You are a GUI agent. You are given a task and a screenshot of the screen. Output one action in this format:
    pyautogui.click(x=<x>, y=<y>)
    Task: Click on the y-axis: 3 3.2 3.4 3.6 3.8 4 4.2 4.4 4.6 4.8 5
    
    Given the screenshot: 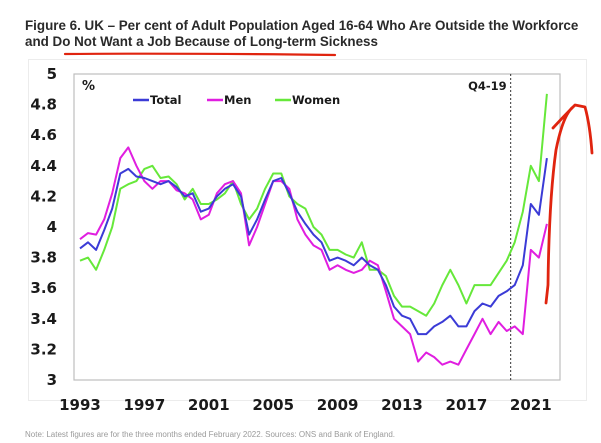 What is the action you would take?
    pyautogui.click(x=43, y=227)
    